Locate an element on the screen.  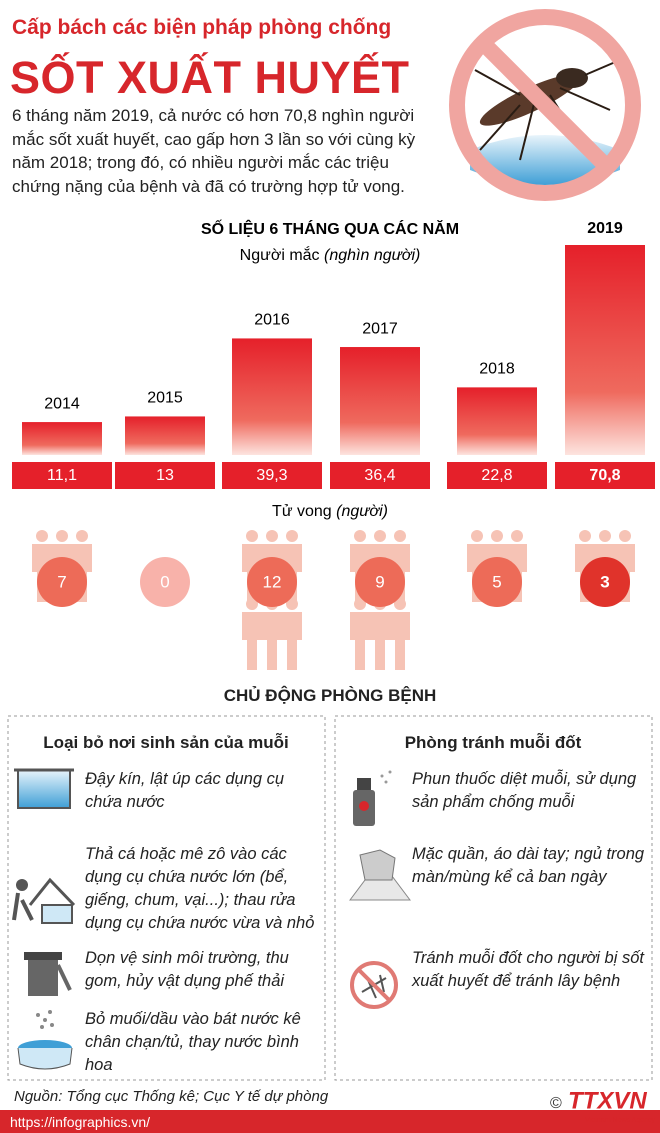
value-label: 13 is located at coordinates (165, 475).